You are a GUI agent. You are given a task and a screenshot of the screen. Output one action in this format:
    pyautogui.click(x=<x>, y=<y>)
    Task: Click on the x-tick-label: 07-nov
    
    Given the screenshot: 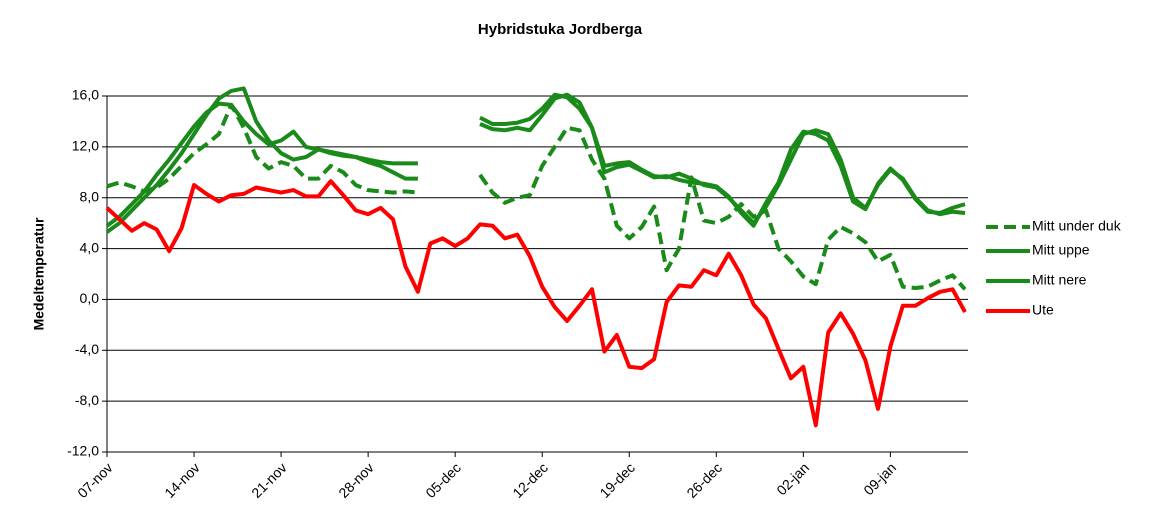 What is the action you would take?
    pyautogui.click(x=95, y=480)
    